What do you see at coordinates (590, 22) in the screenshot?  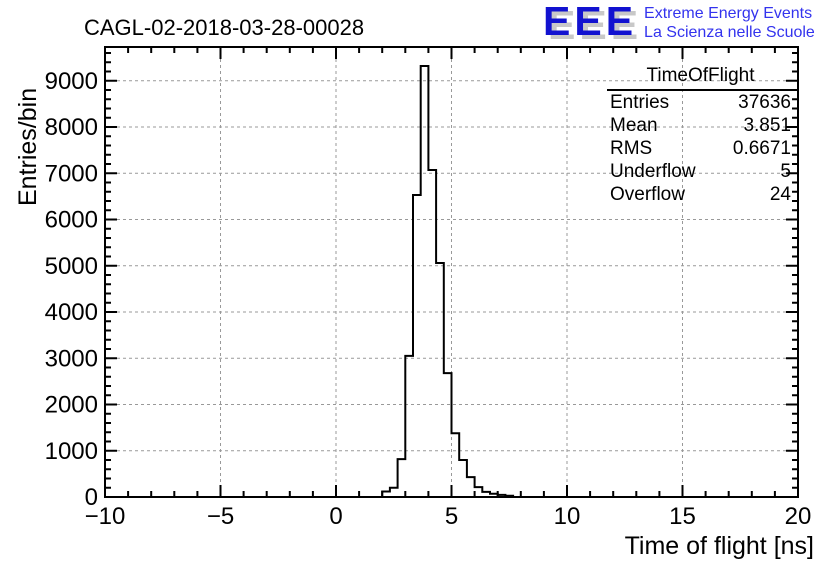 I see `eee-logo-acronym: EEE` at bounding box center [590, 22].